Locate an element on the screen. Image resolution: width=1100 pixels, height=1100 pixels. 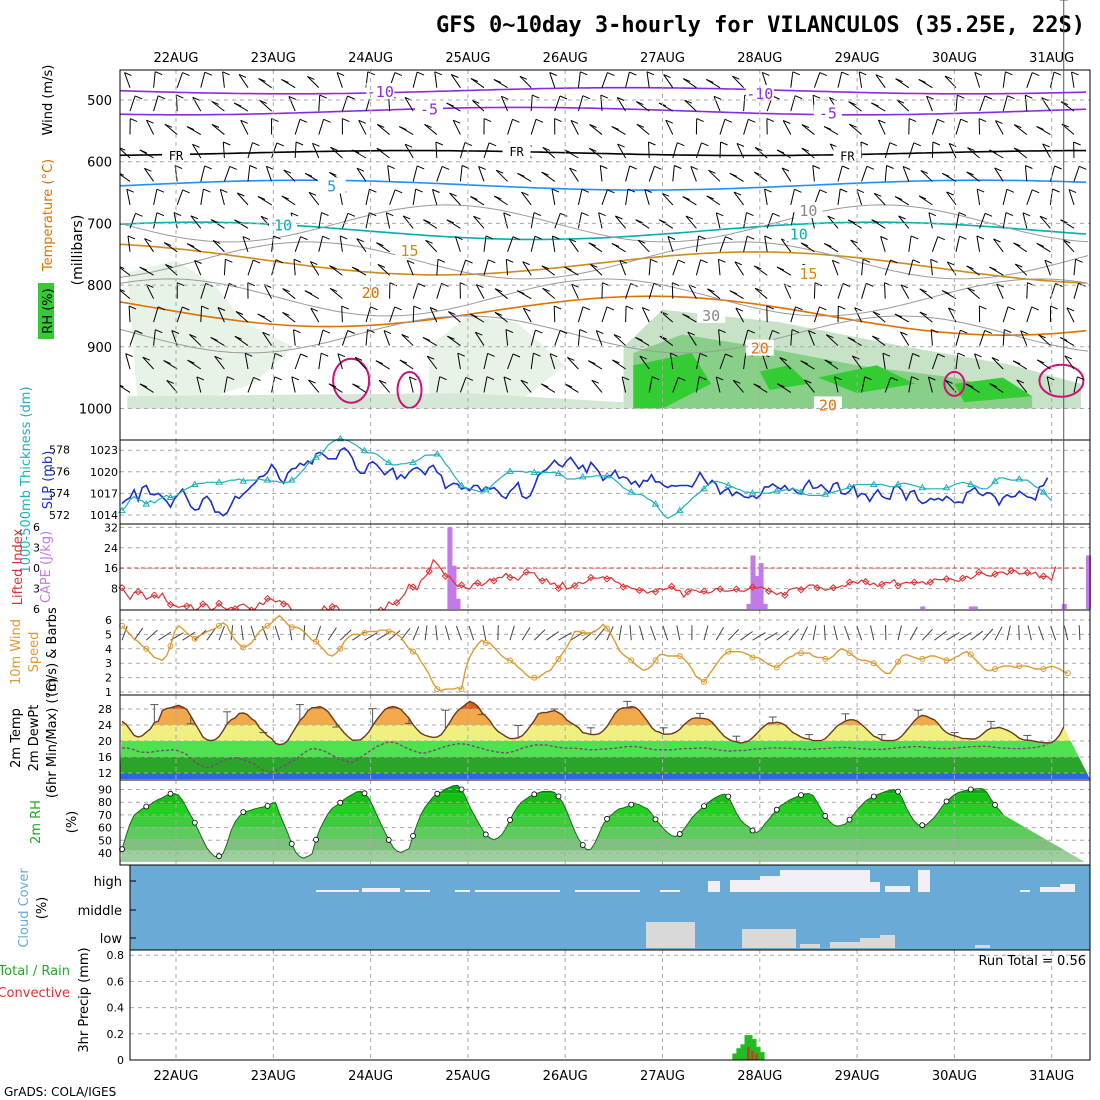
cape-bar is located at coordinates (765, 606).